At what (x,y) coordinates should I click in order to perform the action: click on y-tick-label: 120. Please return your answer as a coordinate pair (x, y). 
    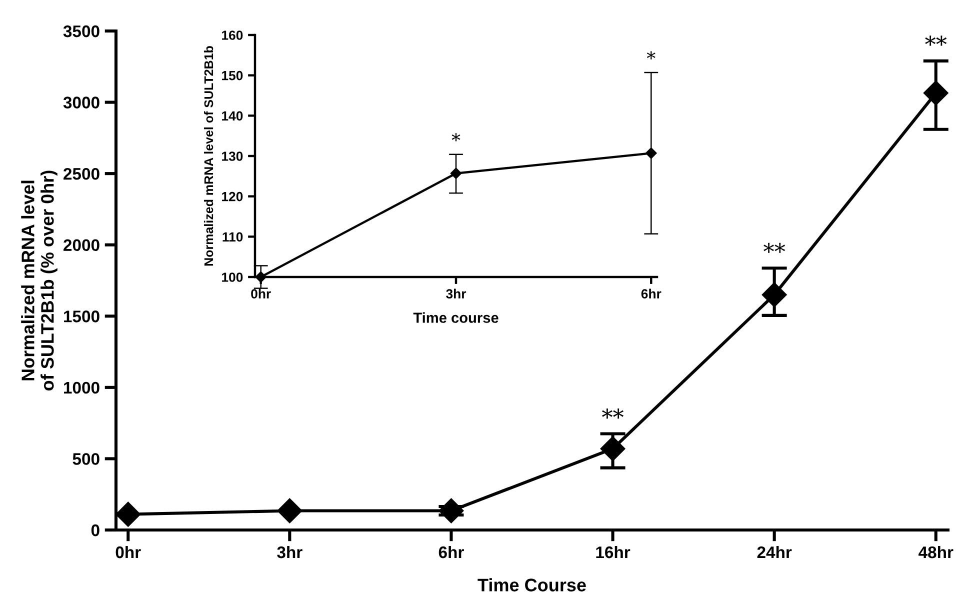
    Looking at the image, I should click on (232, 197).